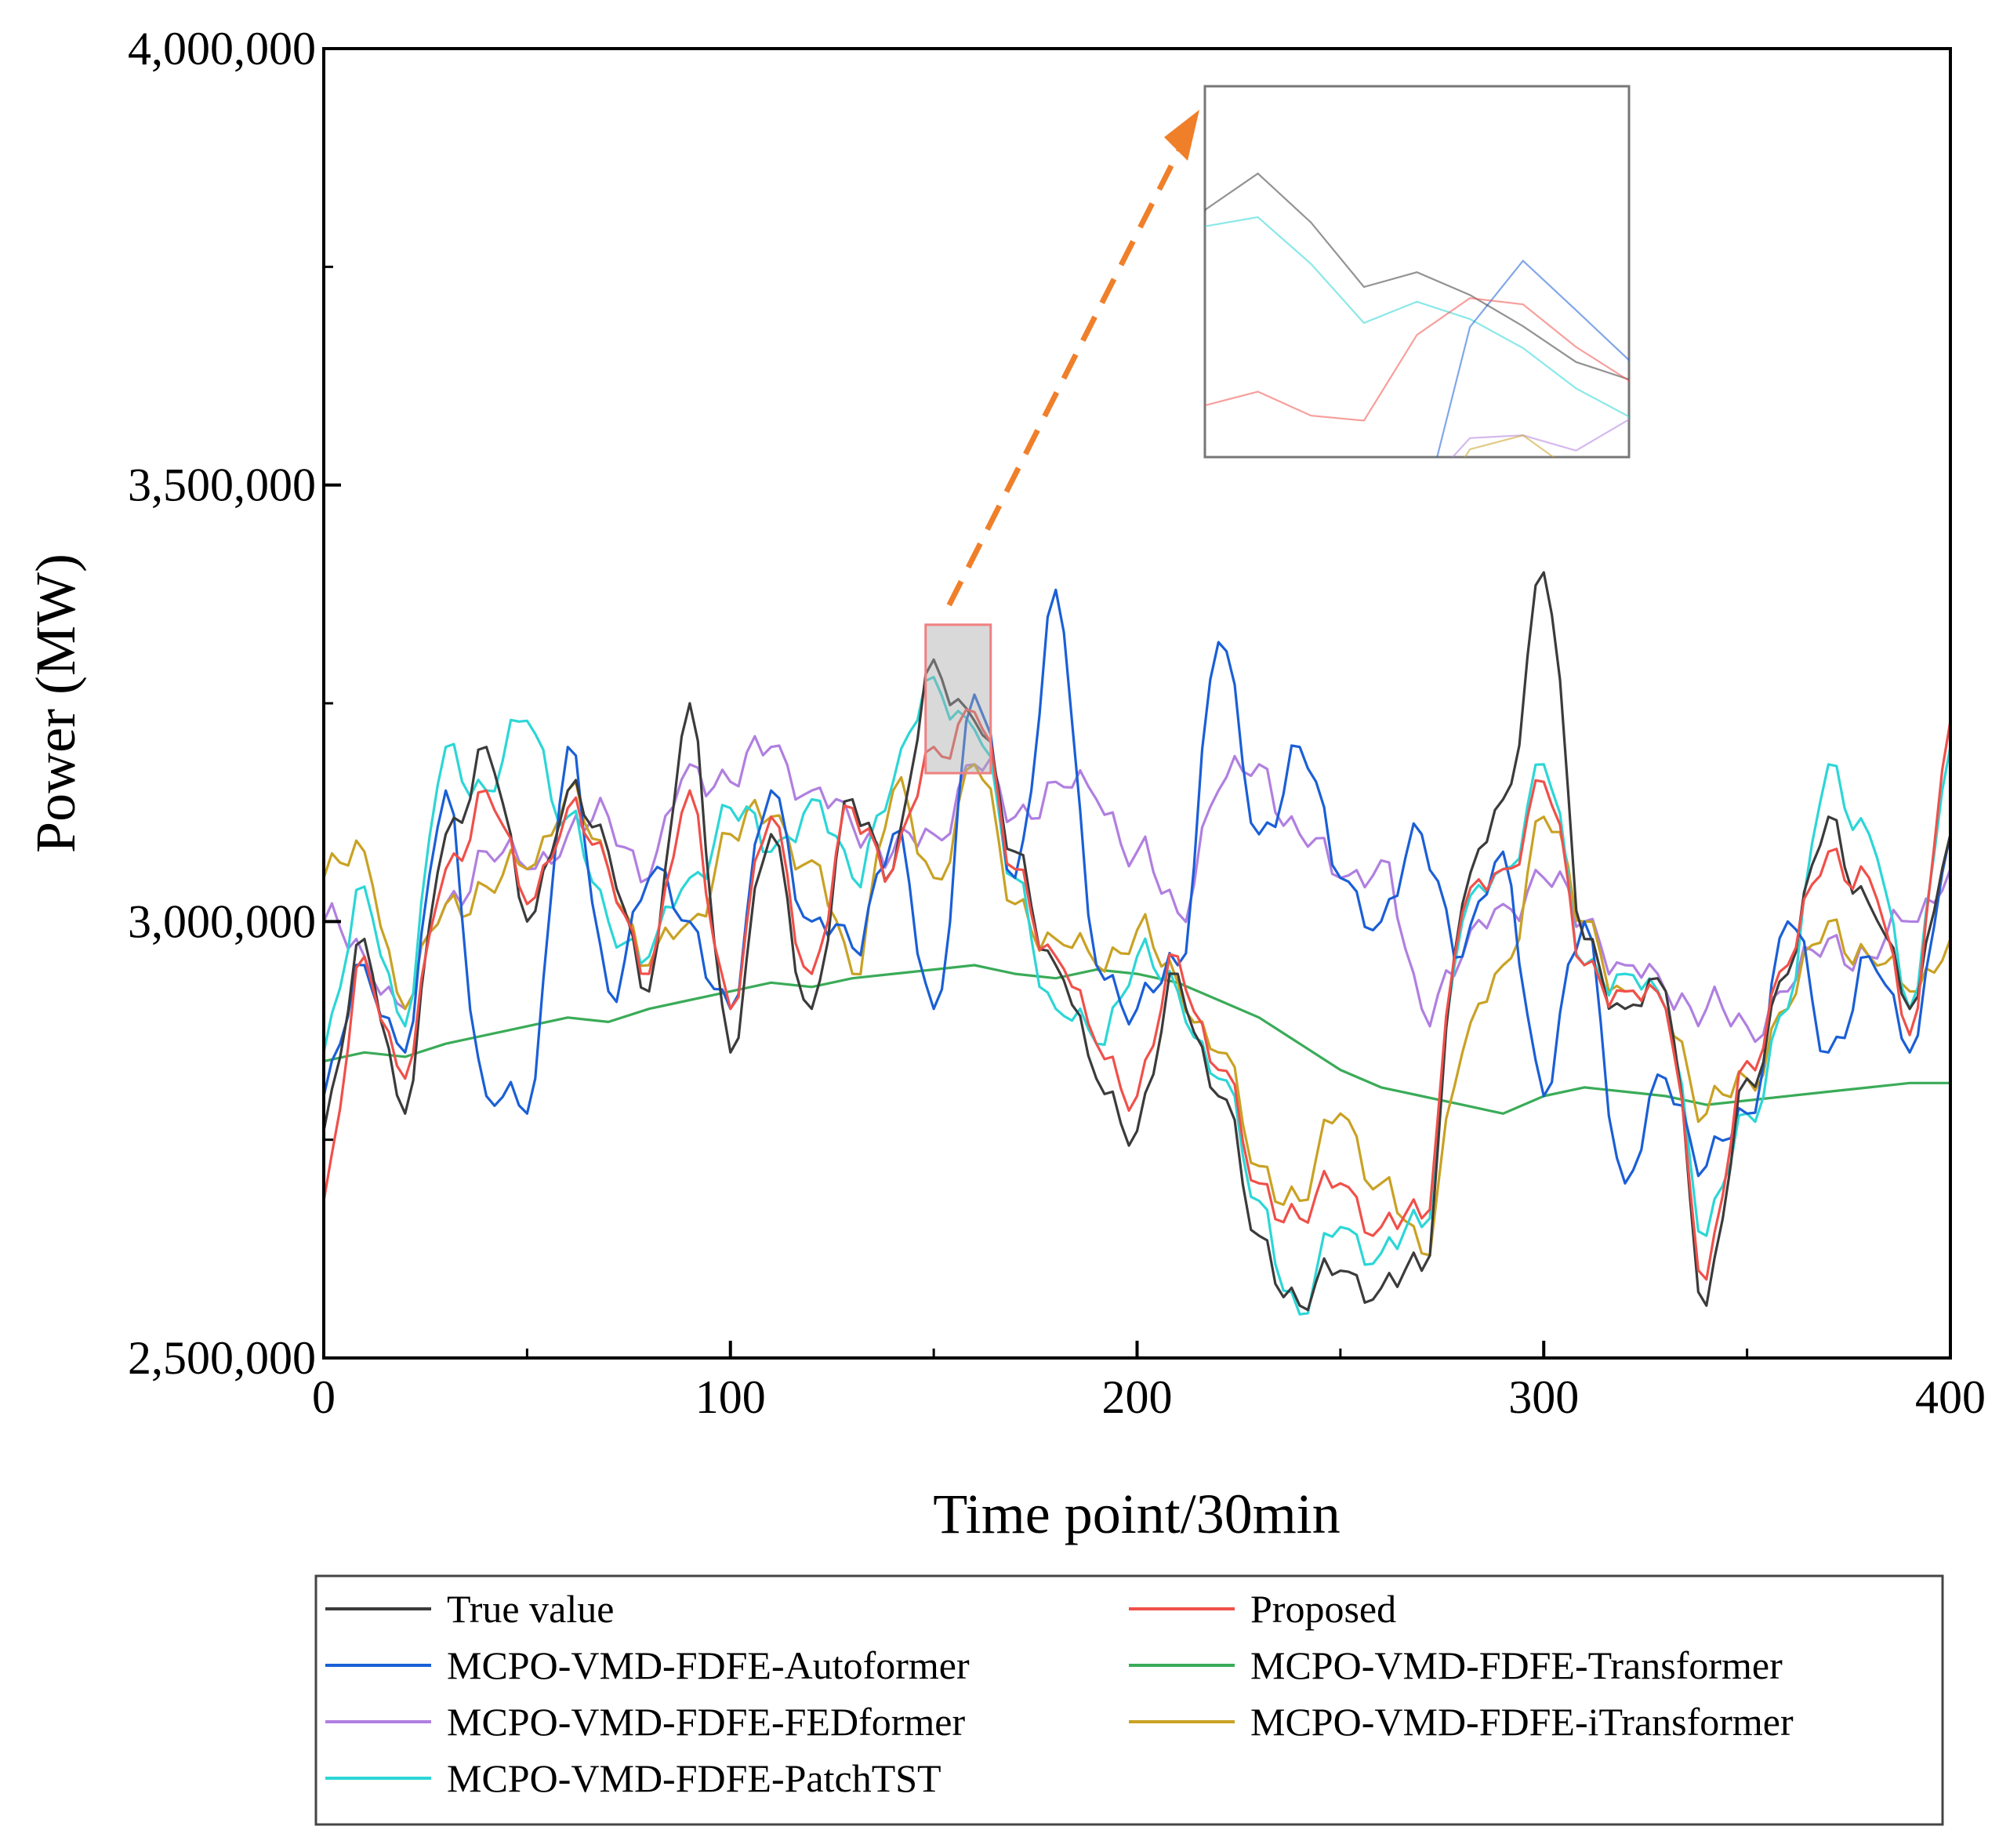 This screenshot has width=1999, height=1848. I want to click on x-axis-title: Time point/30min, so click(1136, 1514).